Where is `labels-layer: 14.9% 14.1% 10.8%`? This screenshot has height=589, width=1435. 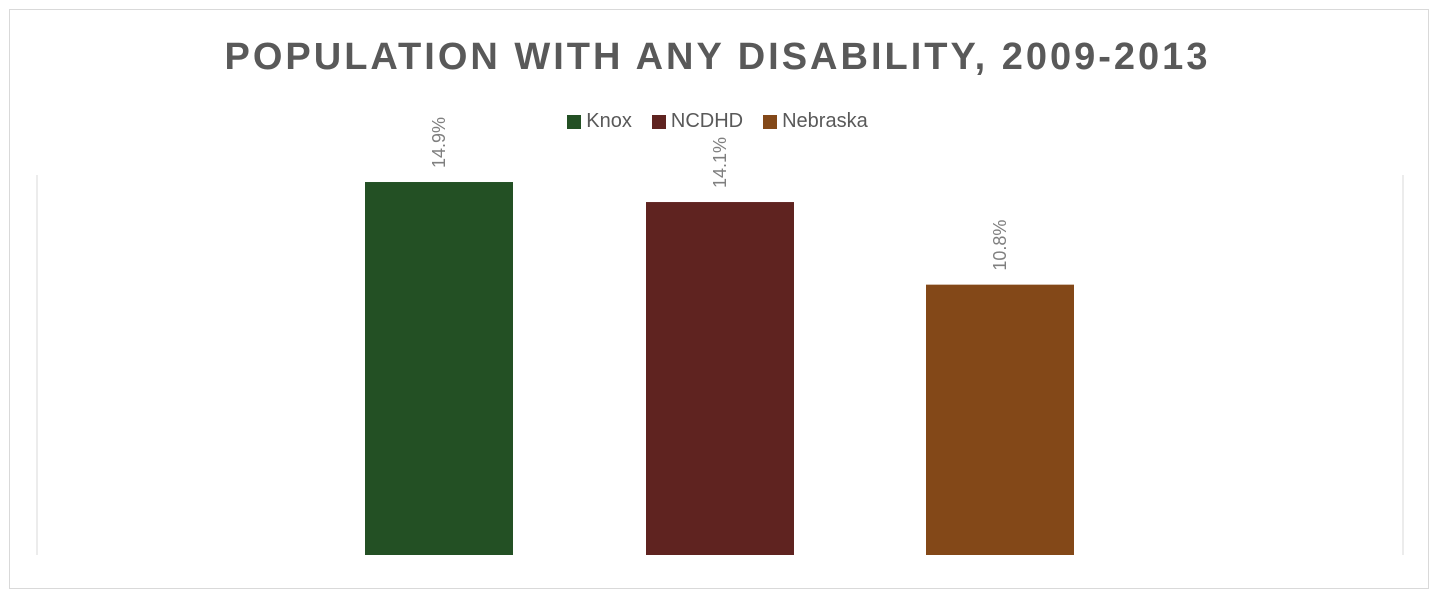 labels-layer: 14.9% 14.1% 10.8% is located at coordinates (719, 194).